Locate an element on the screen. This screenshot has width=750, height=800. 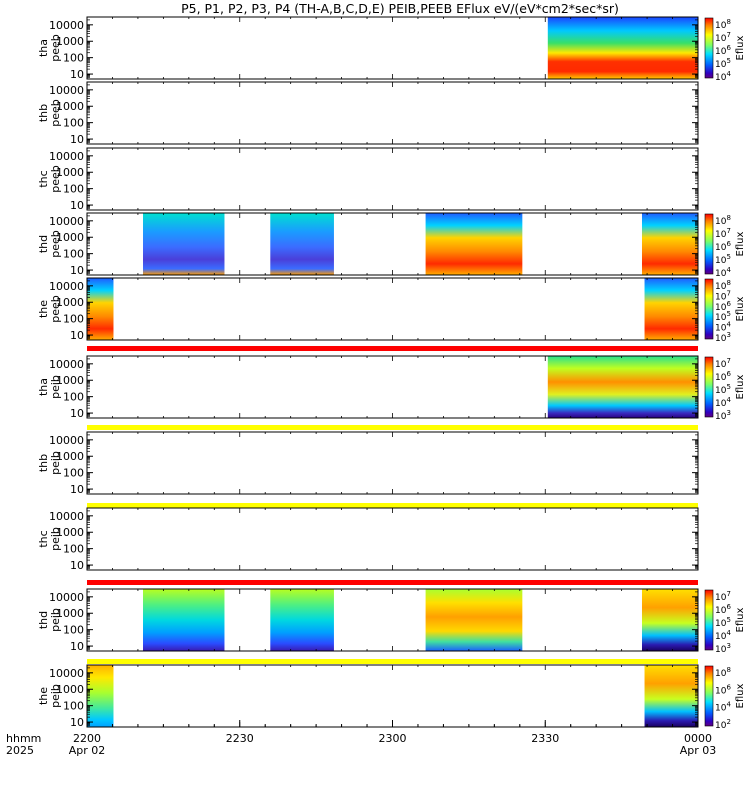
x-tick-label: 2330 is located at coordinates (545, 738).